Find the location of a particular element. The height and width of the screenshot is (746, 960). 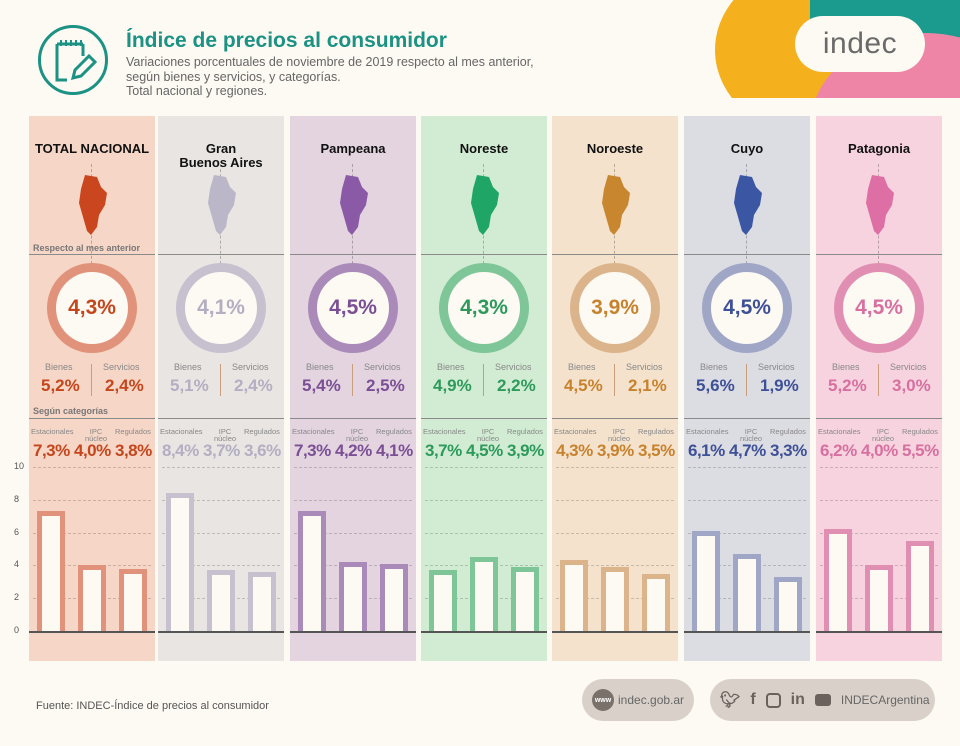

bienes-value: 5,1% is located at coordinates (189, 385).